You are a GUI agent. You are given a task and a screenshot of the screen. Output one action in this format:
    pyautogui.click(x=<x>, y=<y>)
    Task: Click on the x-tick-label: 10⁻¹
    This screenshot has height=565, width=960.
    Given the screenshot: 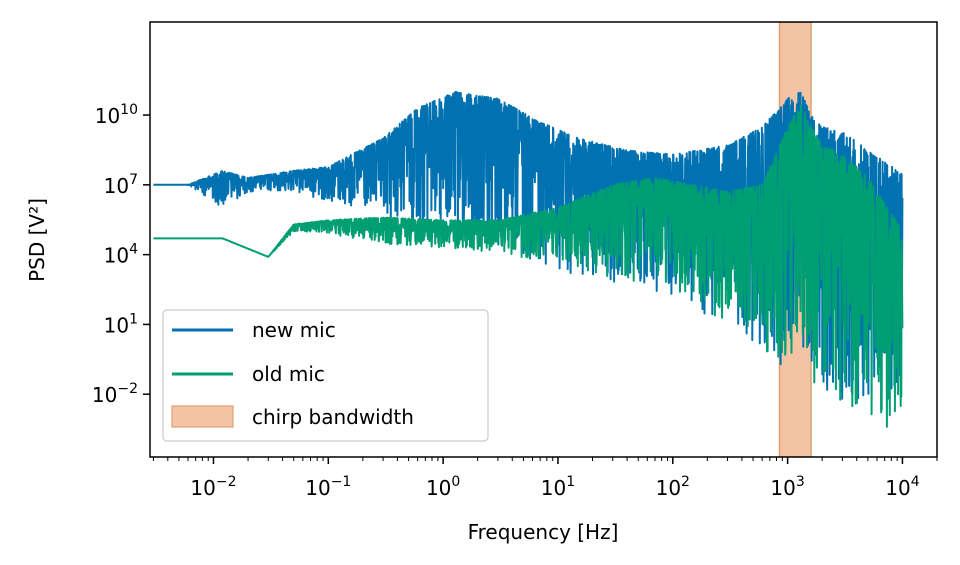 What is the action you would take?
    pyautogui.click(x=328, y=487)
    